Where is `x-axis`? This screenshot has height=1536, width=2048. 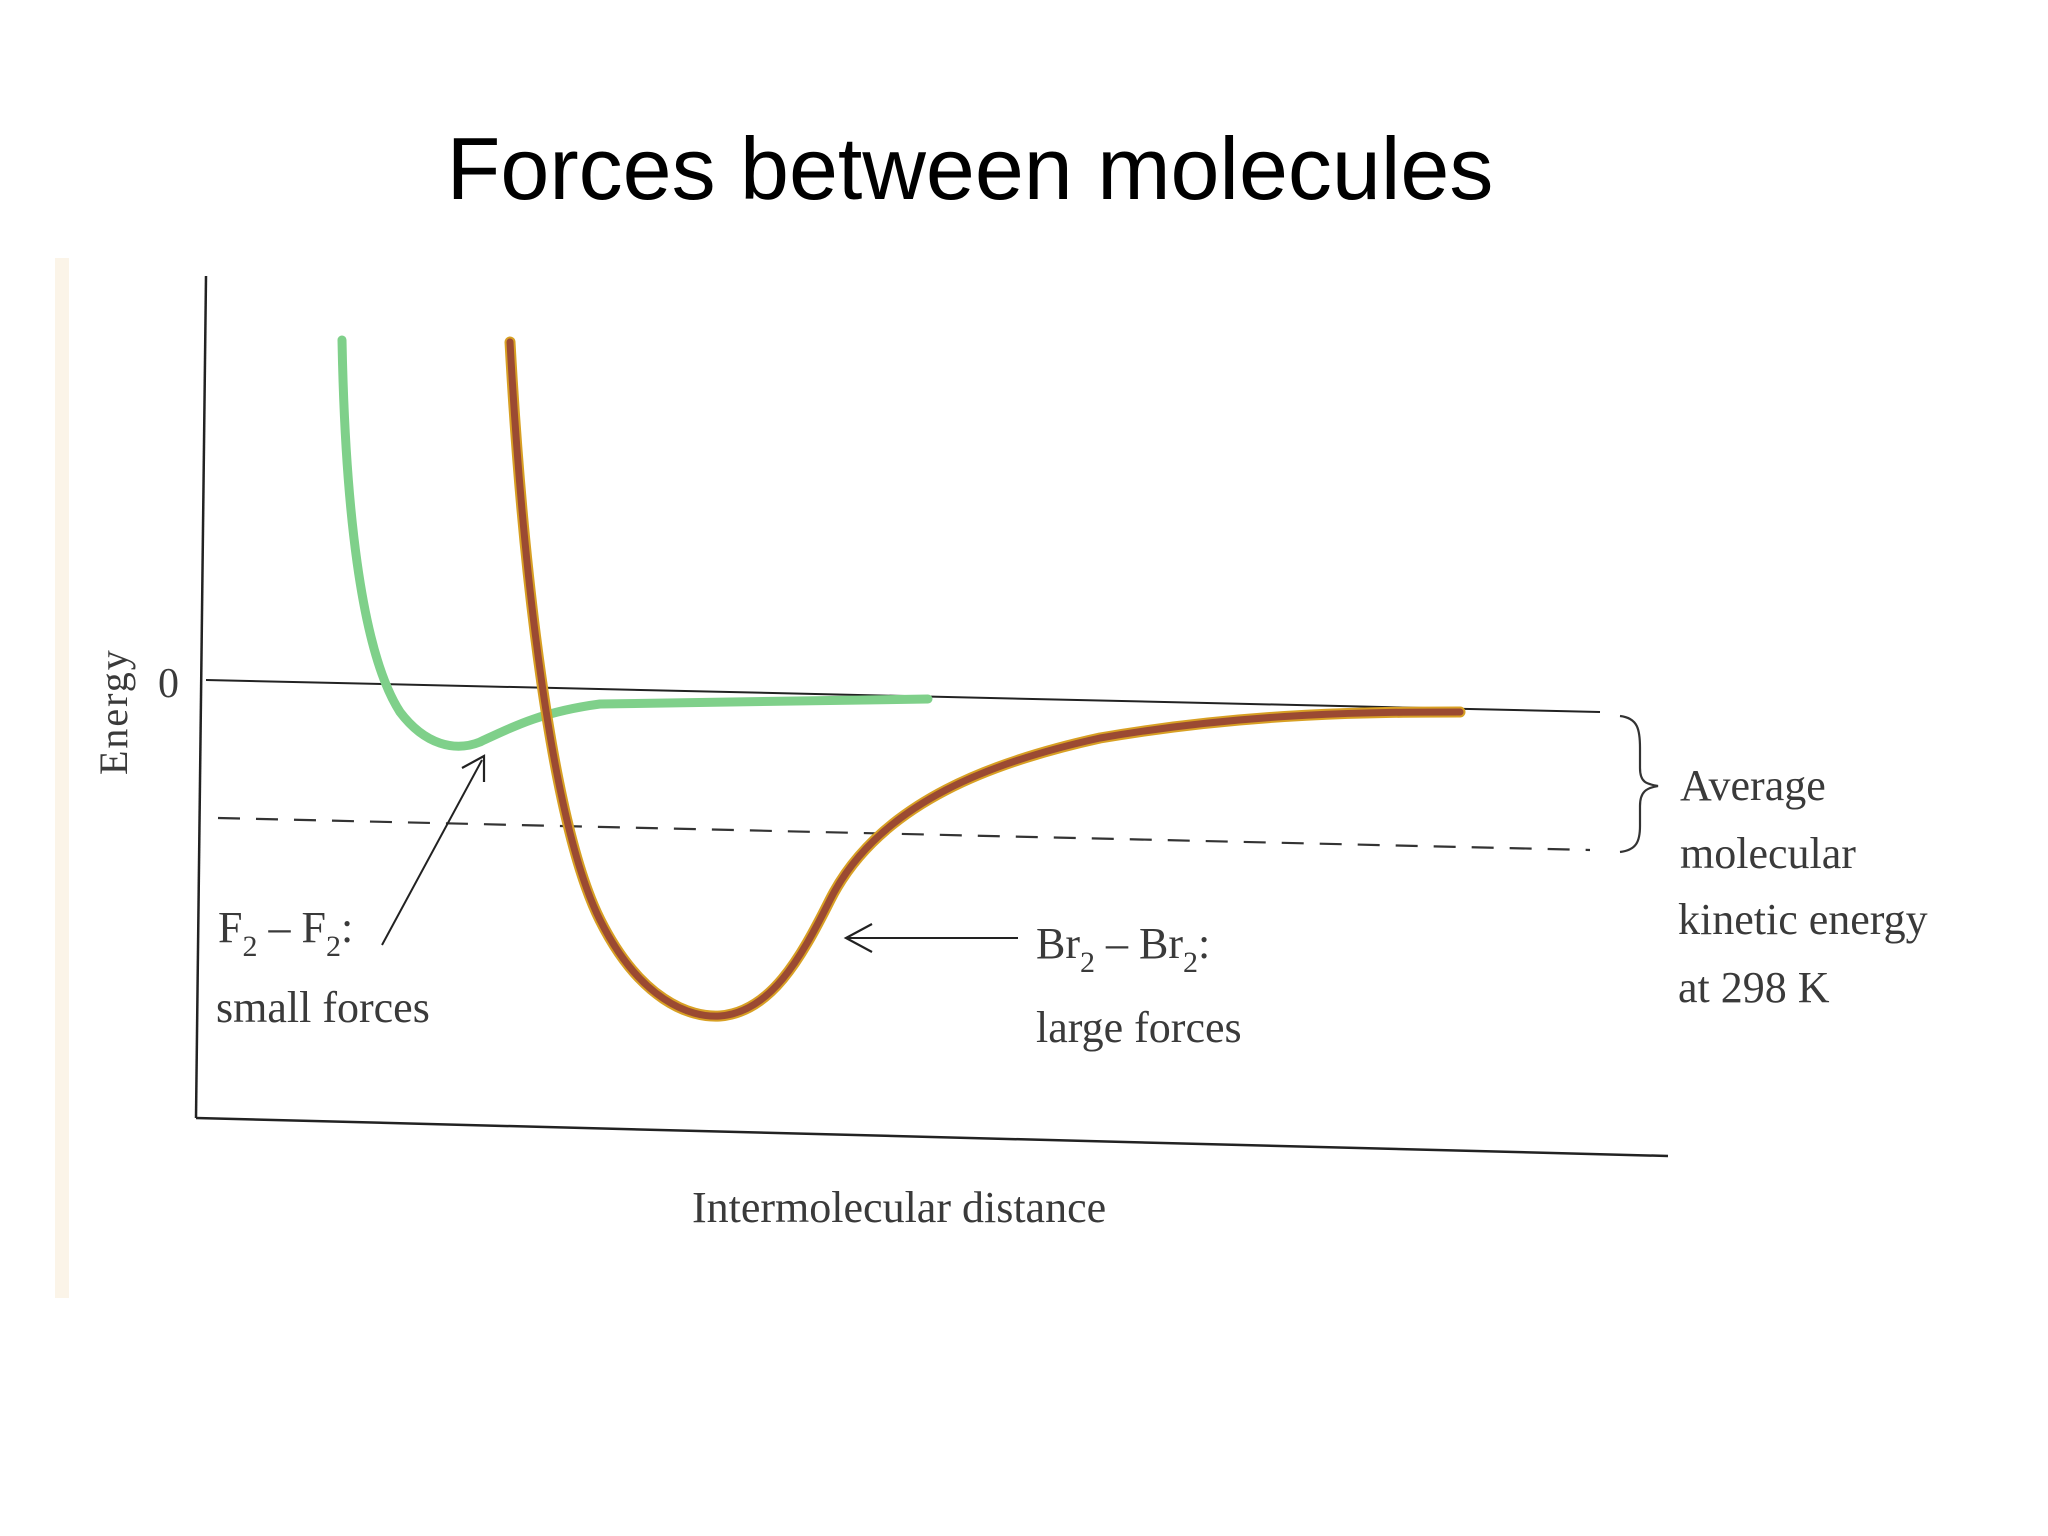 x-axis is located at coordinates (932, 1137).